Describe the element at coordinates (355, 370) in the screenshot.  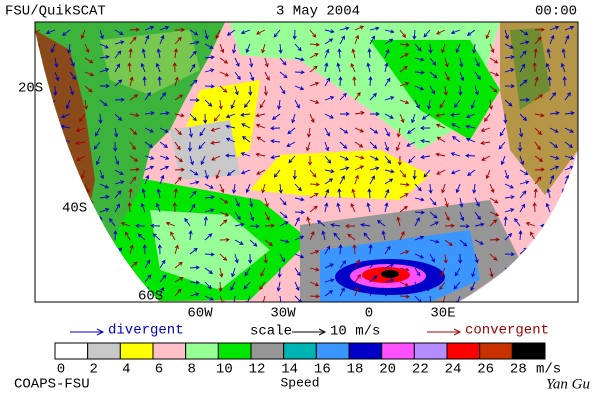
I see `colorbar-label: 18` at that location.